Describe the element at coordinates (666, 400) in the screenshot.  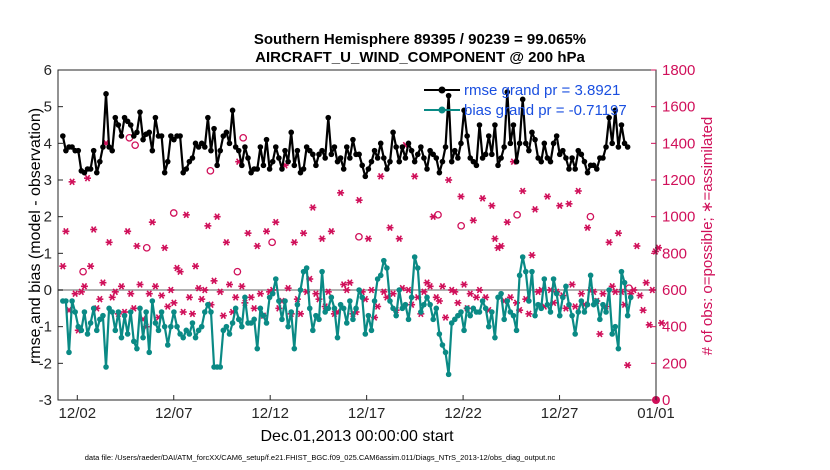
I see `right-tick-label: 0` at that location.